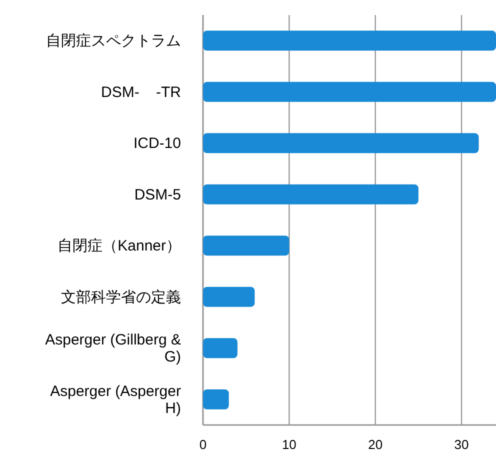 The height and width of the screenshot is (456, 496). What do you see at coordinates (203, 444) in the screenshot?
I see `x-tick-label: 0` at bounding box center [203, 444].